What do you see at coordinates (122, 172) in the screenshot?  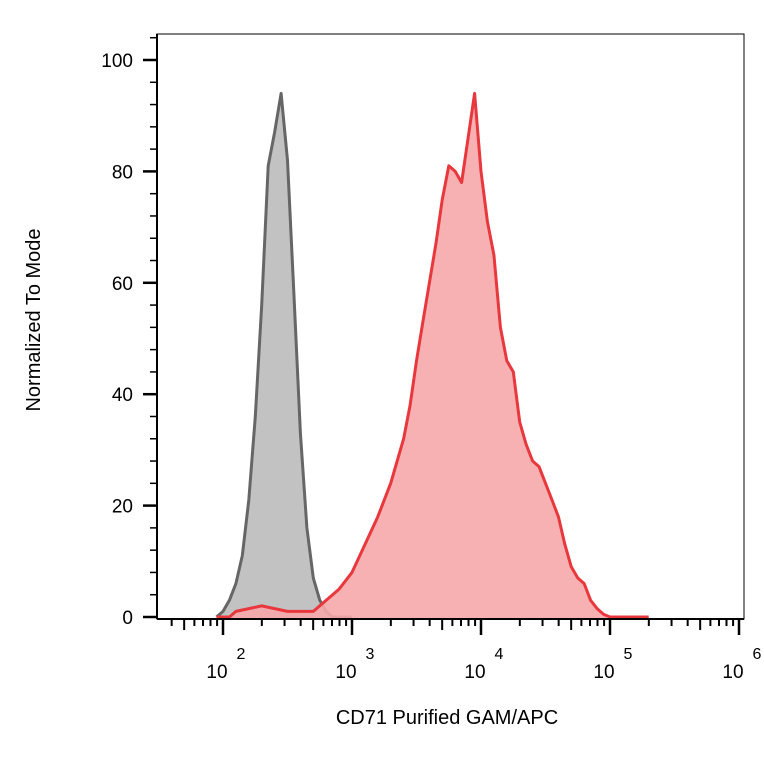 I see `y-tick-label: 80` at bounding box center [122, 172].